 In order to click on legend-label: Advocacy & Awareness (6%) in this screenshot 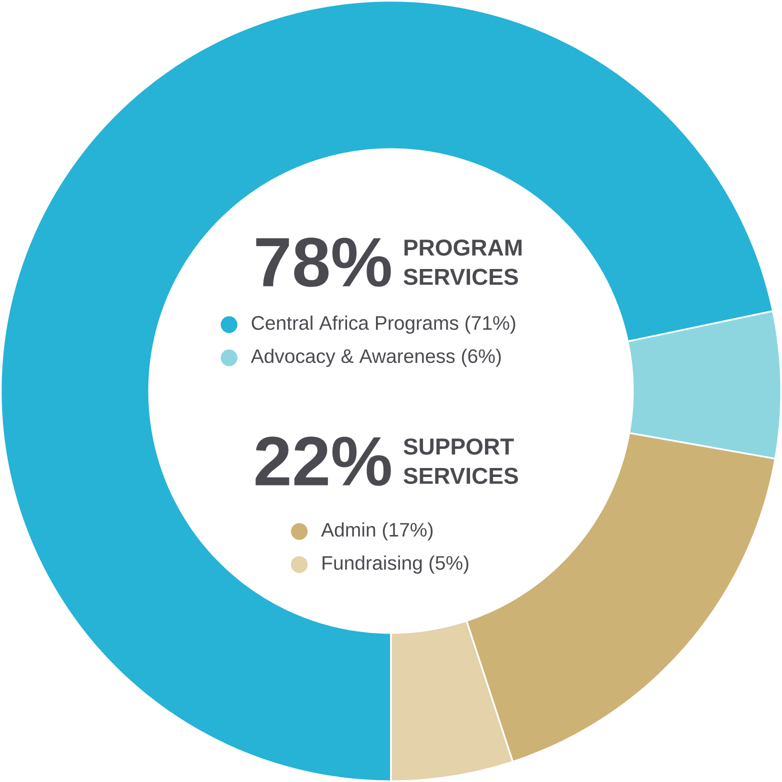, I will do `click(375, 357)`.